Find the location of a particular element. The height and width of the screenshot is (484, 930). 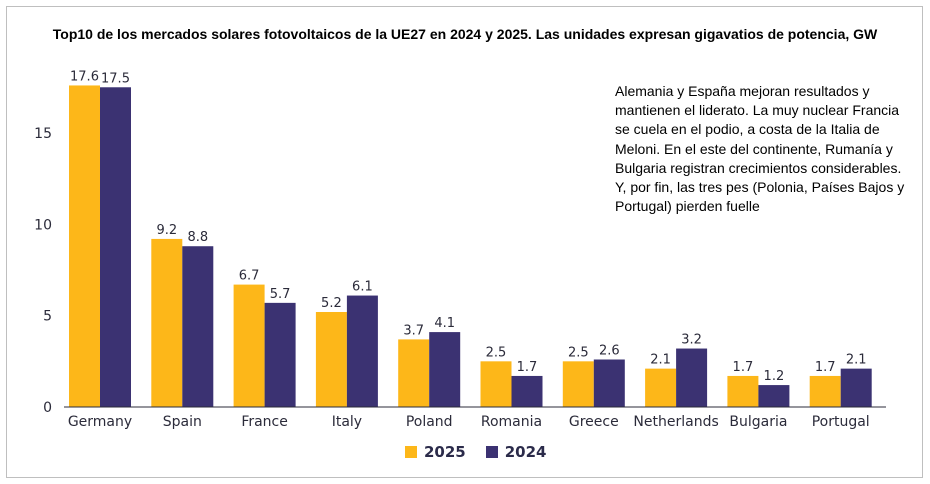

data-label-2024-romania: 1.7 is located at coordinates (527, 367).